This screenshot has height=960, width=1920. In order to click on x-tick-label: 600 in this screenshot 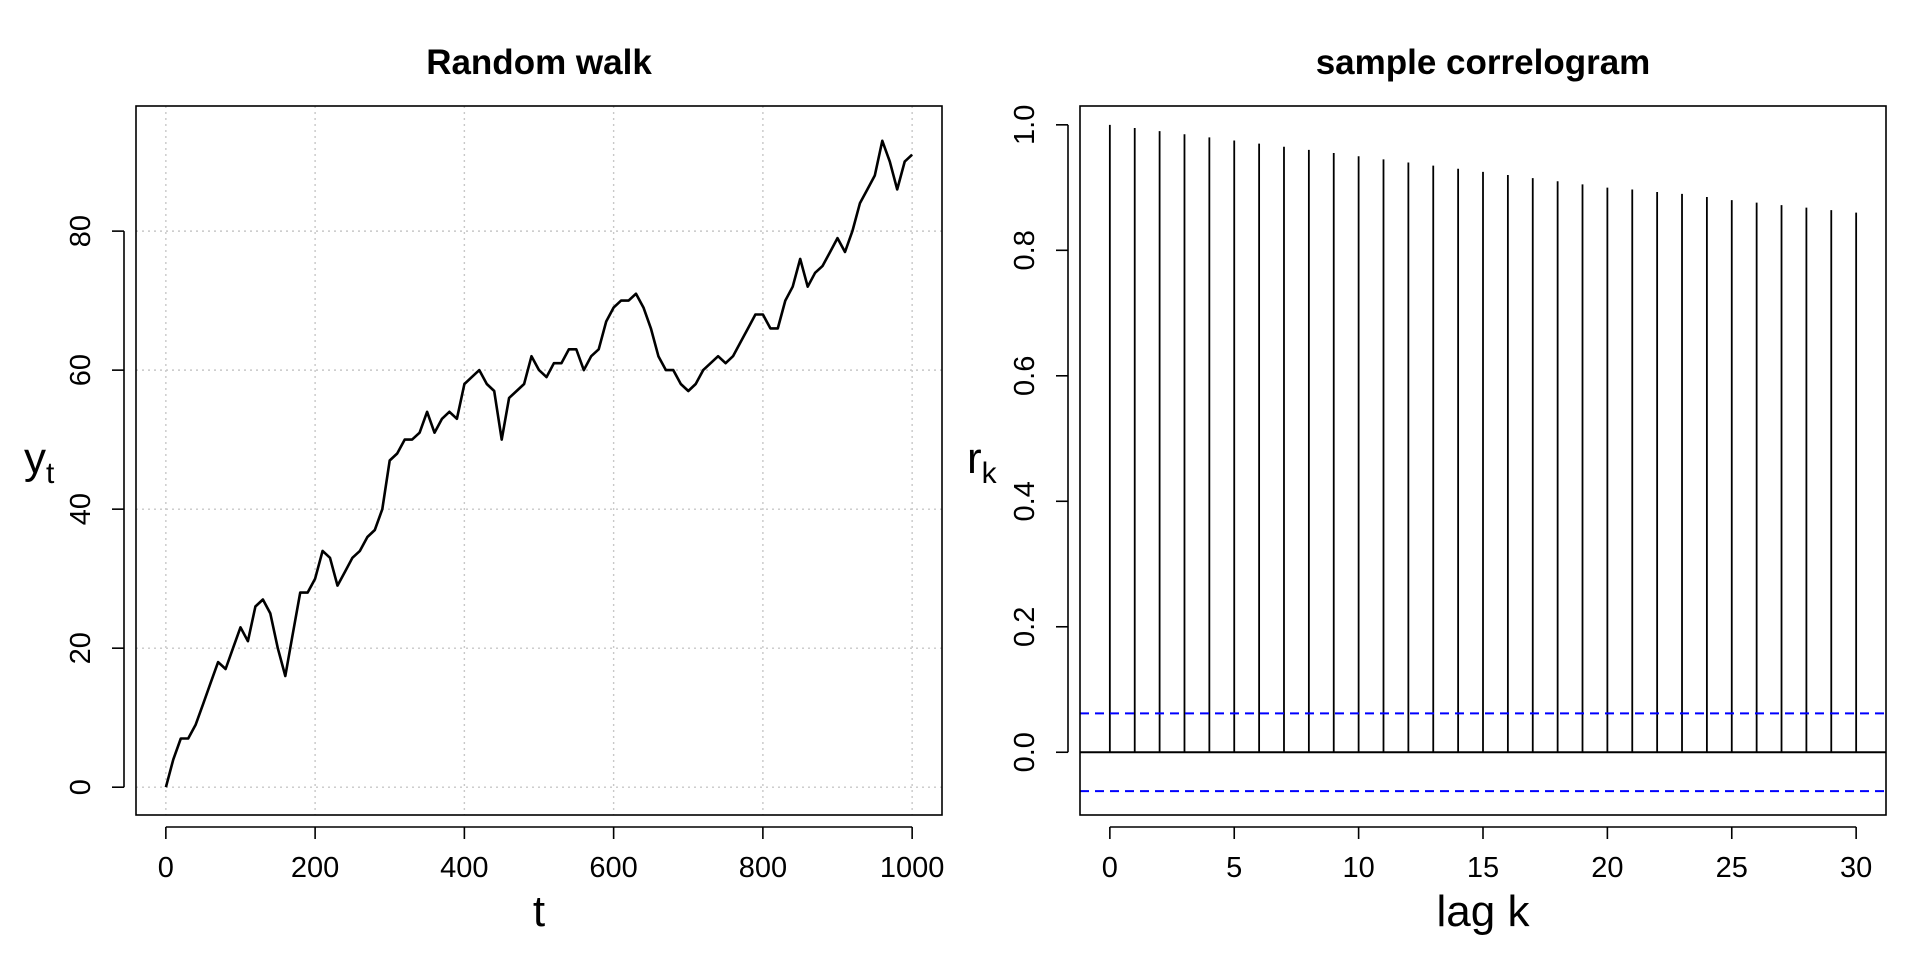, I will do `click(613, 868)`.